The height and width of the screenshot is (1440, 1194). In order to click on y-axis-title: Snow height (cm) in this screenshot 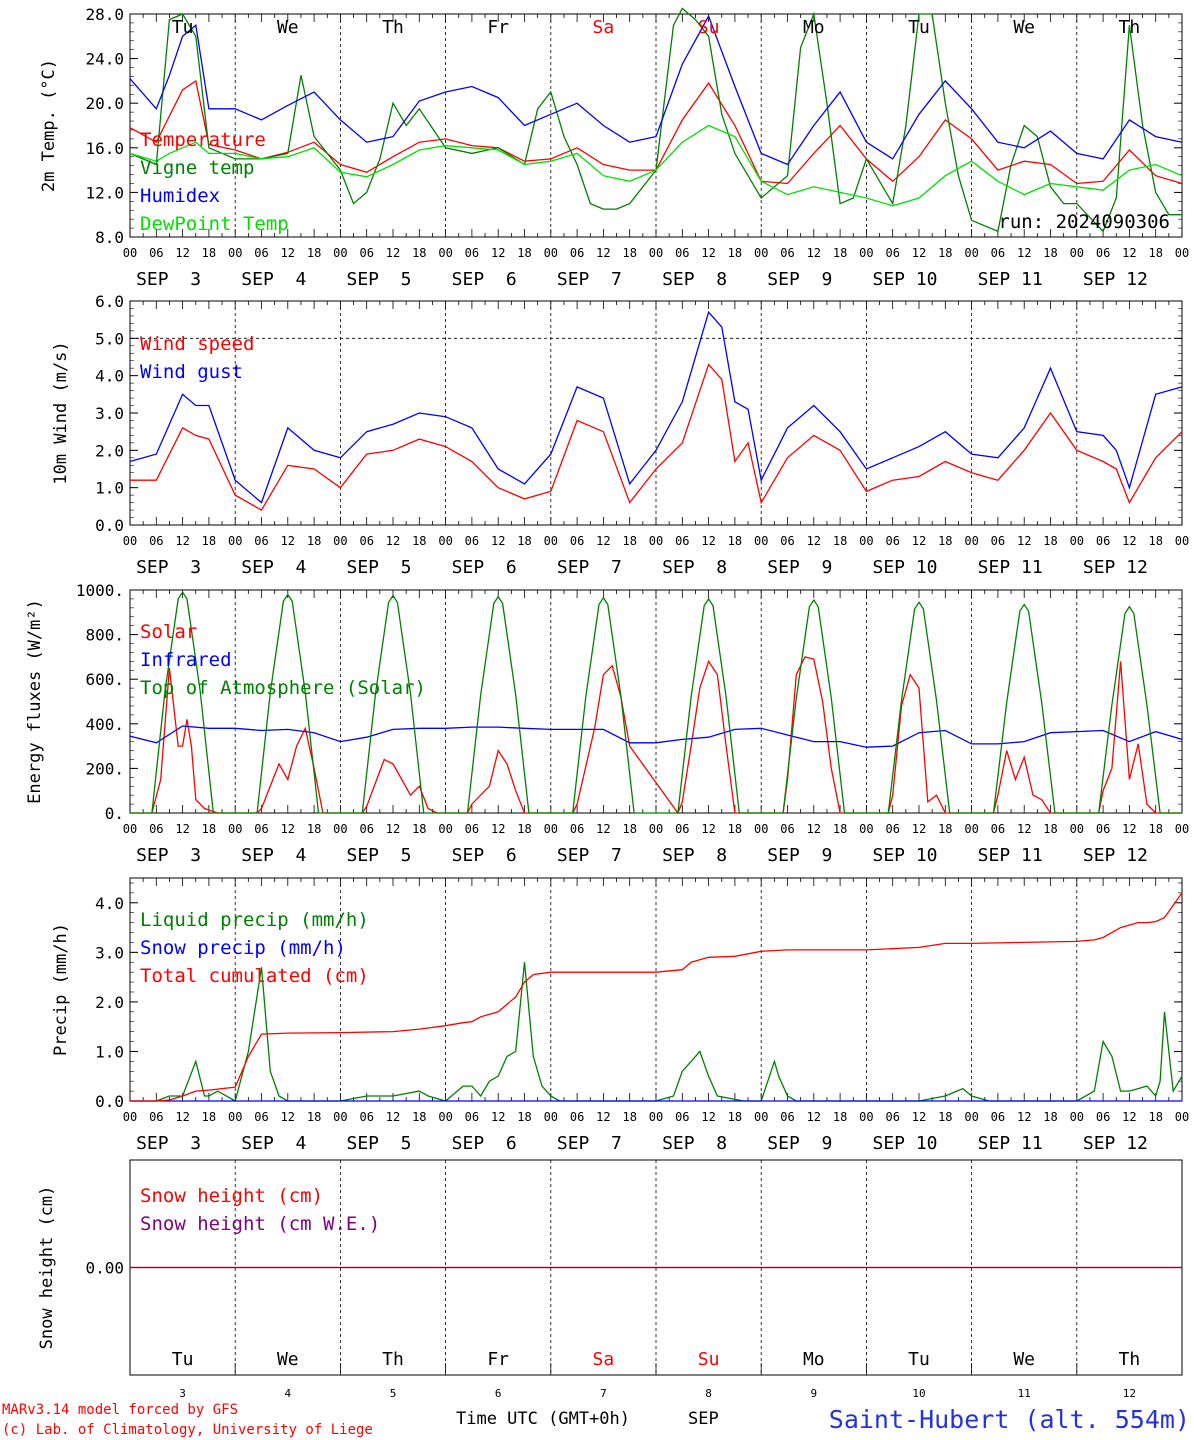, I will do `click(47, 1268)`.